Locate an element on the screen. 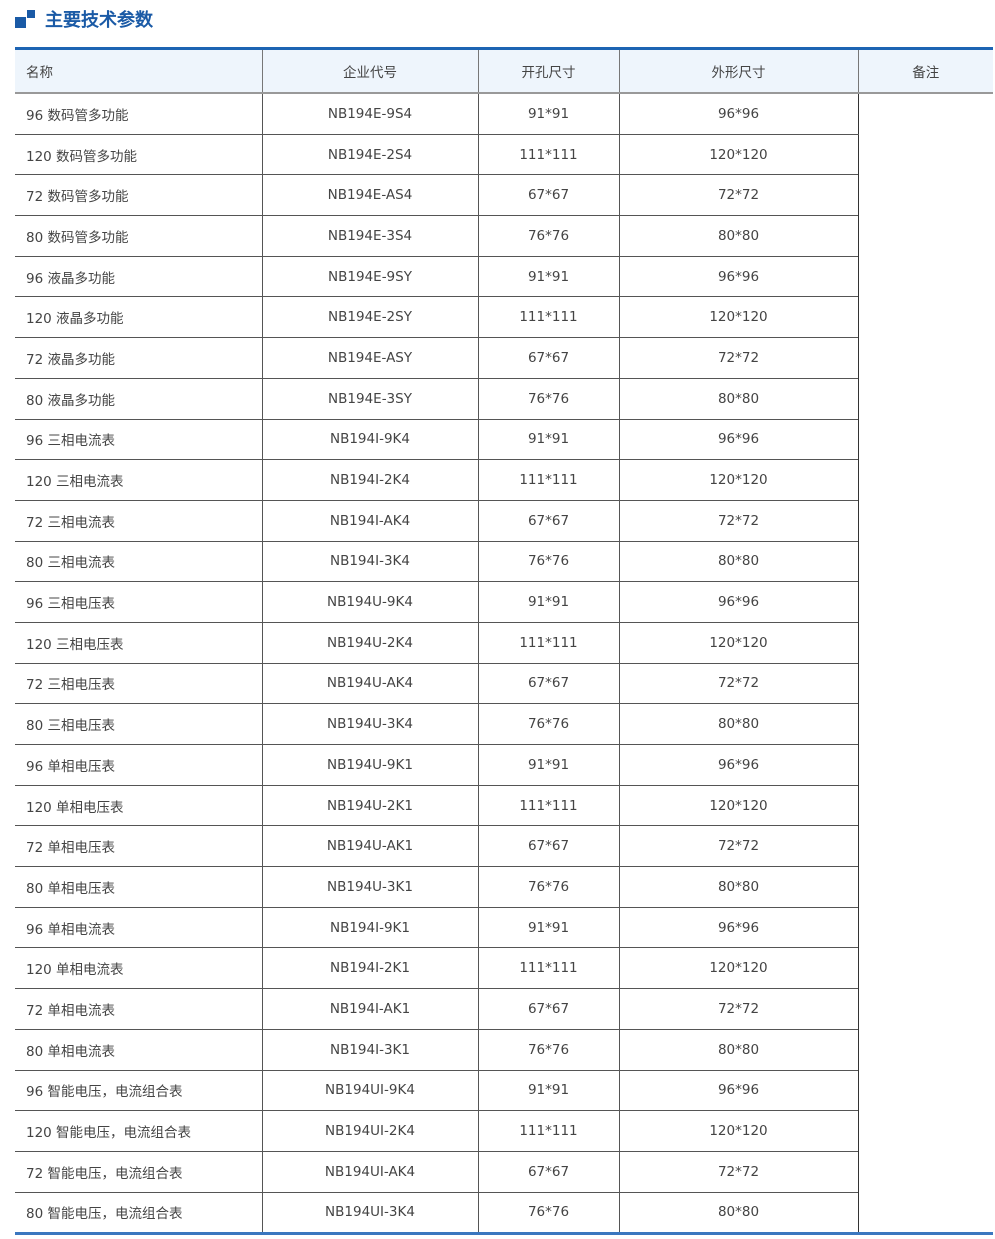 Image resolution: width=995 pixels, height=1239 pixels. cell-code: NB194U-2K1 is located at coordinates (369, 806).